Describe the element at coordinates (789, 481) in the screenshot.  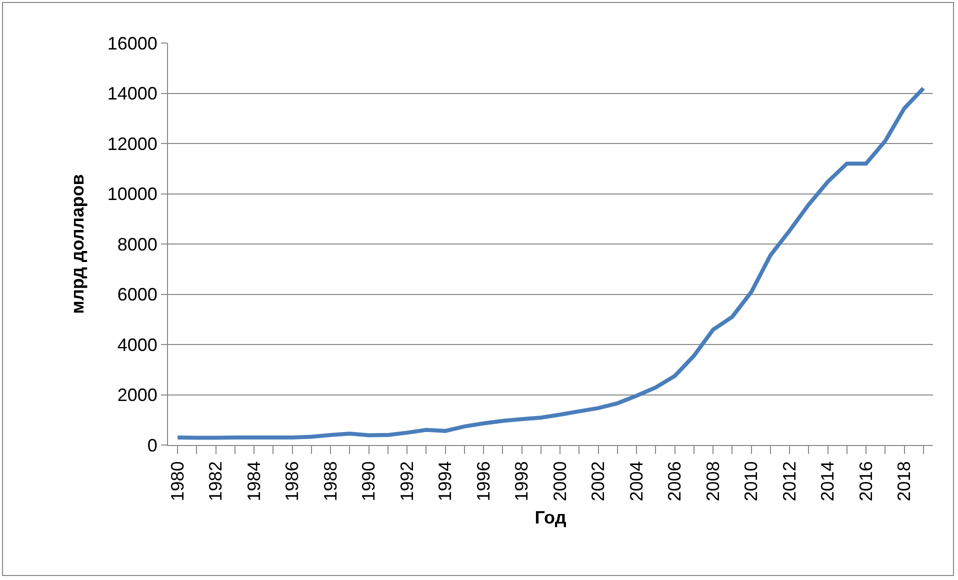
I see `x-tick-label: 2012` at that location.